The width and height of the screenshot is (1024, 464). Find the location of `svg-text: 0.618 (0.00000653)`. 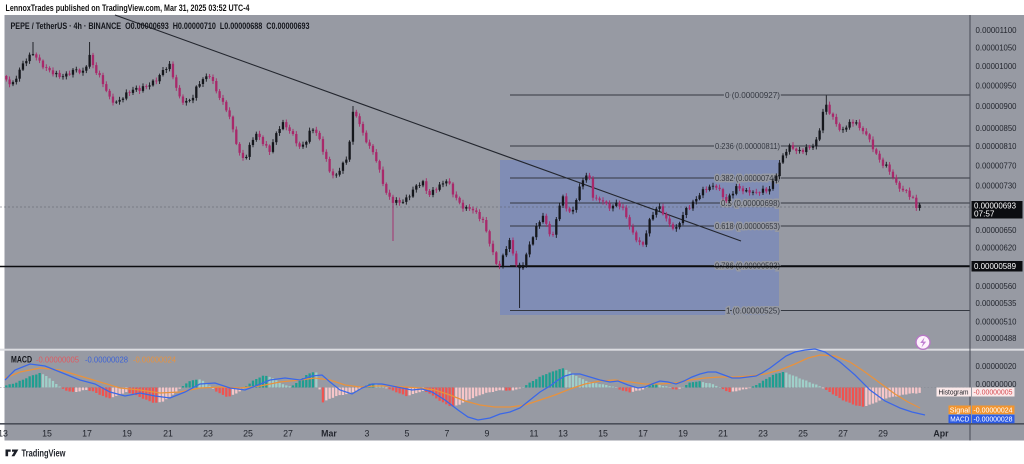

svg-text: 0.618 (0.00000653) is located at coordinates (747, 226).